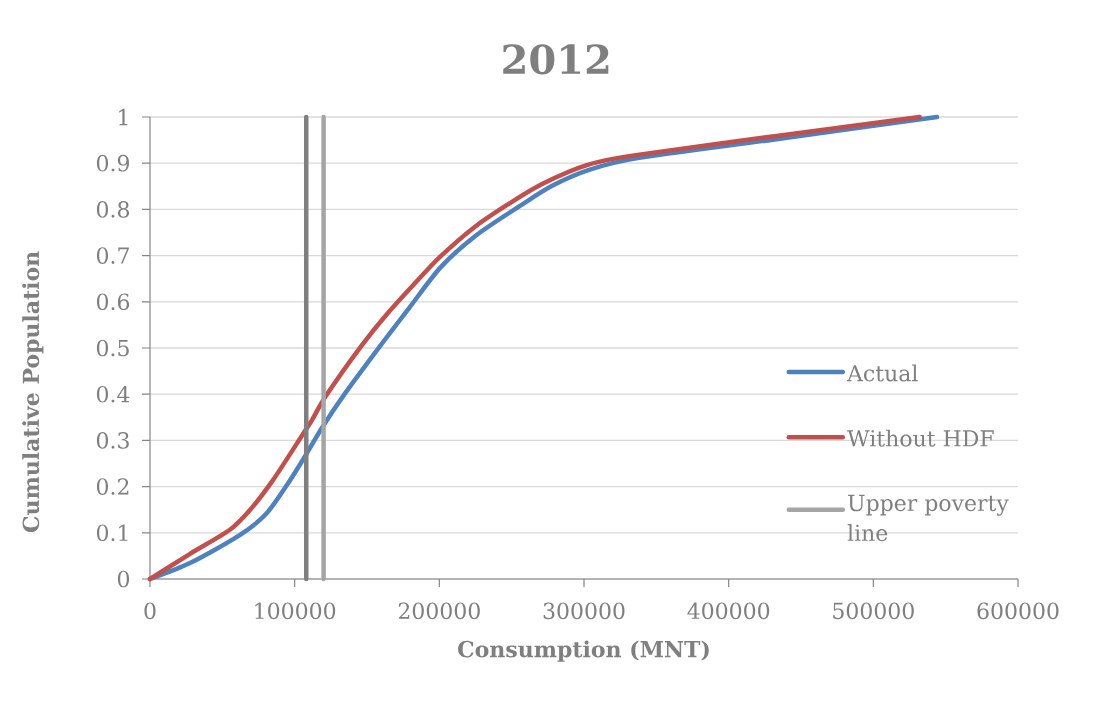  I want to click on y-tick-label: 0.4, so click(113, 394).